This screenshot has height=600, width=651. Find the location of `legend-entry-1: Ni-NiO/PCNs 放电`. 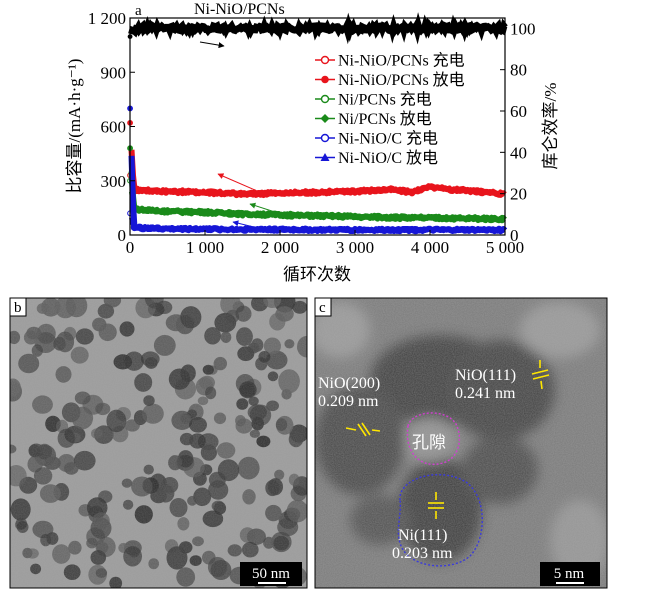

legend-entry-1: Ni-NiO/PCNs 放电 is located at coordinates (390, 80).